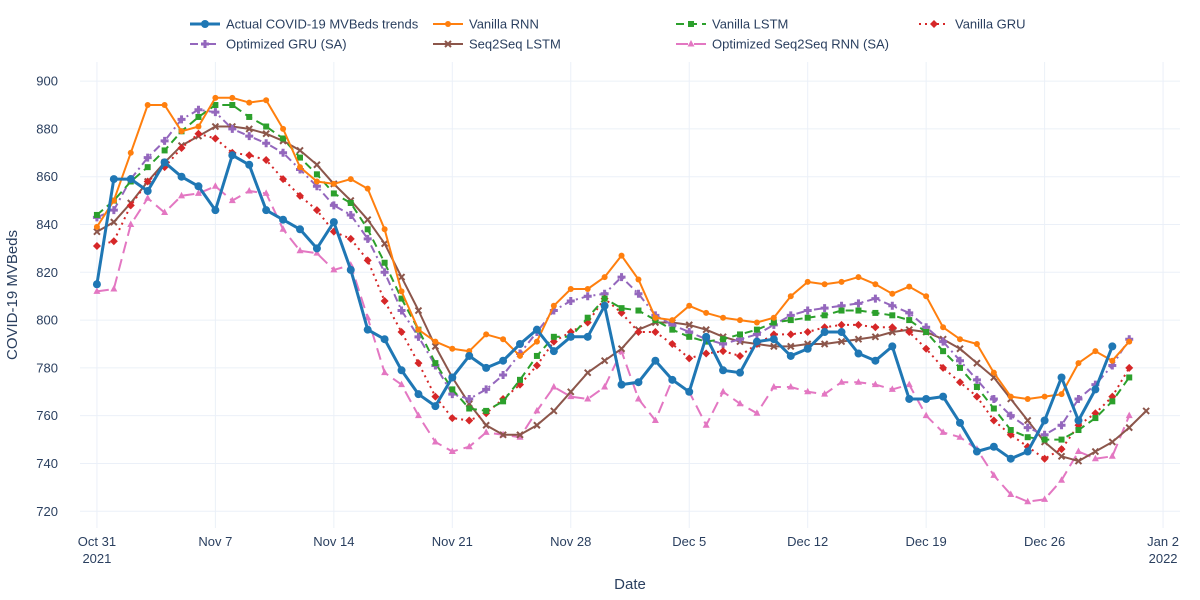  Describe the element at coordinates (47, 367) in the screenshot. I see `y-tick-label: 780` at that location.